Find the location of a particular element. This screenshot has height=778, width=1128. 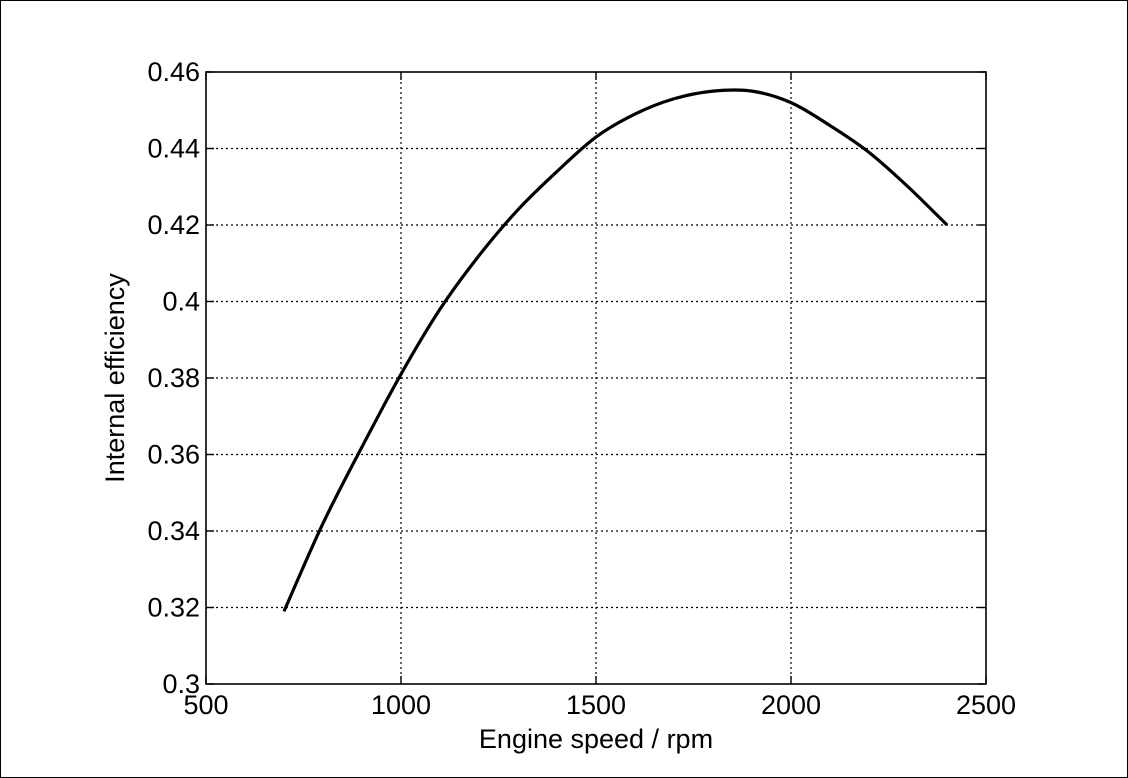

y-tick-label: 0.38 is located at coordinates (173, 378).